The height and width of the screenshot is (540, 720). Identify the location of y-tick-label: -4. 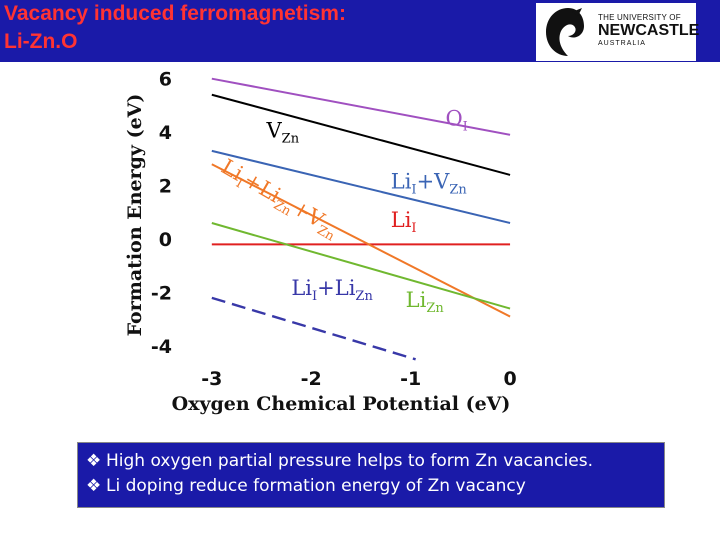
(161, 347).